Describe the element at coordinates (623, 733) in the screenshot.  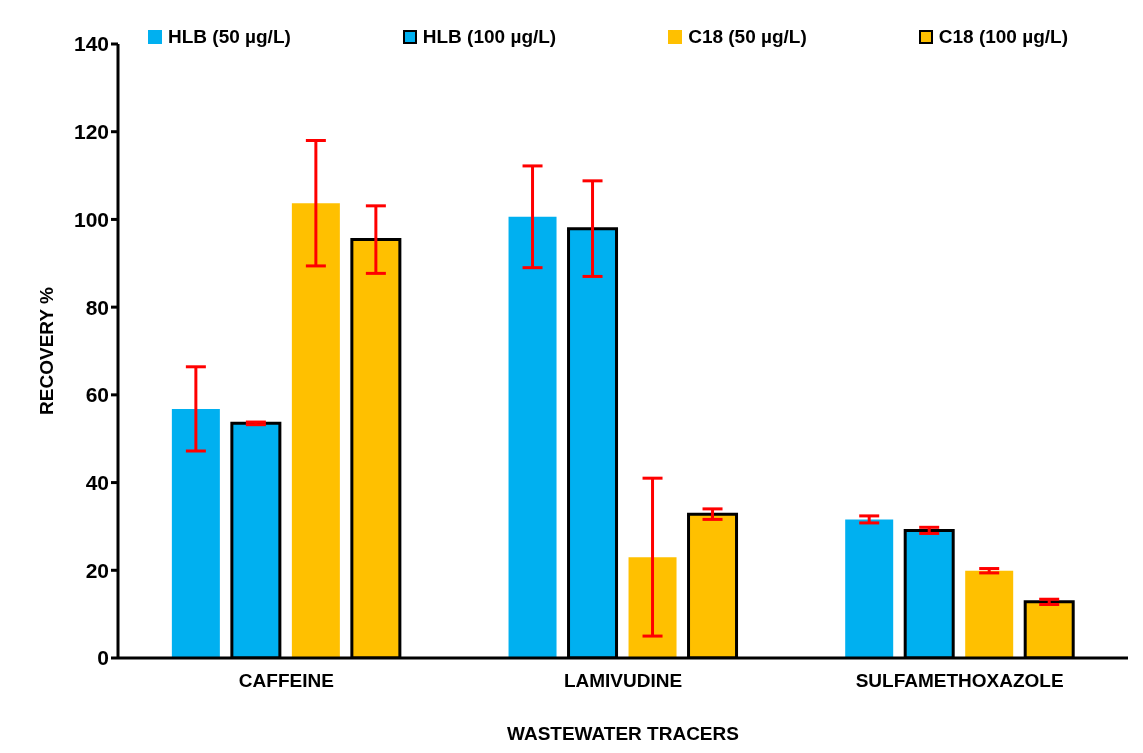
I see `x-axis-title: WASTEWATER TRACERS` at that location.